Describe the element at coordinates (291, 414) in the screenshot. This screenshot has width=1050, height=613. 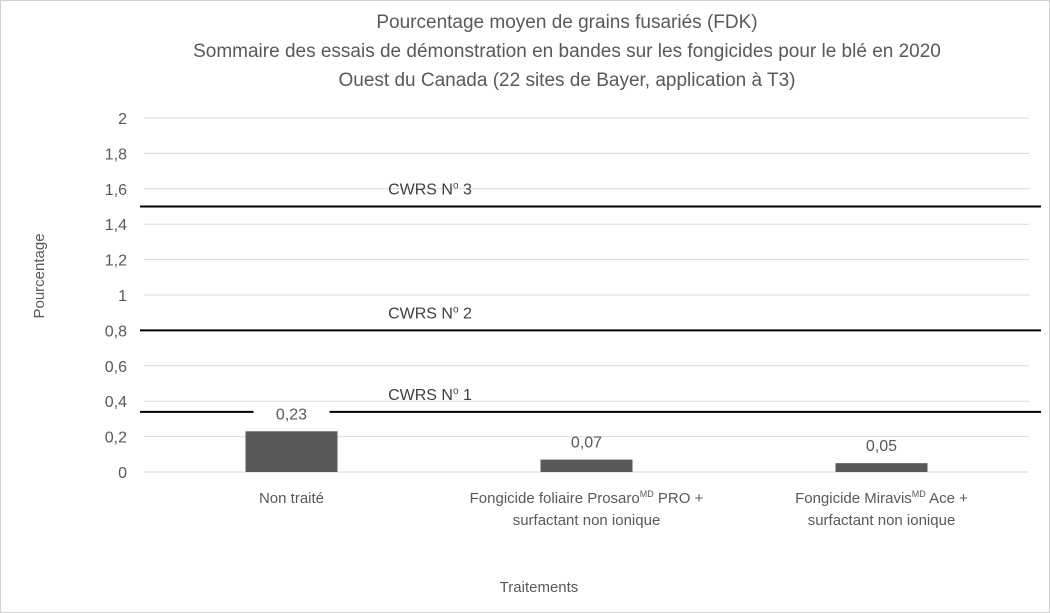
I see `data-label: 0,23` at that location.